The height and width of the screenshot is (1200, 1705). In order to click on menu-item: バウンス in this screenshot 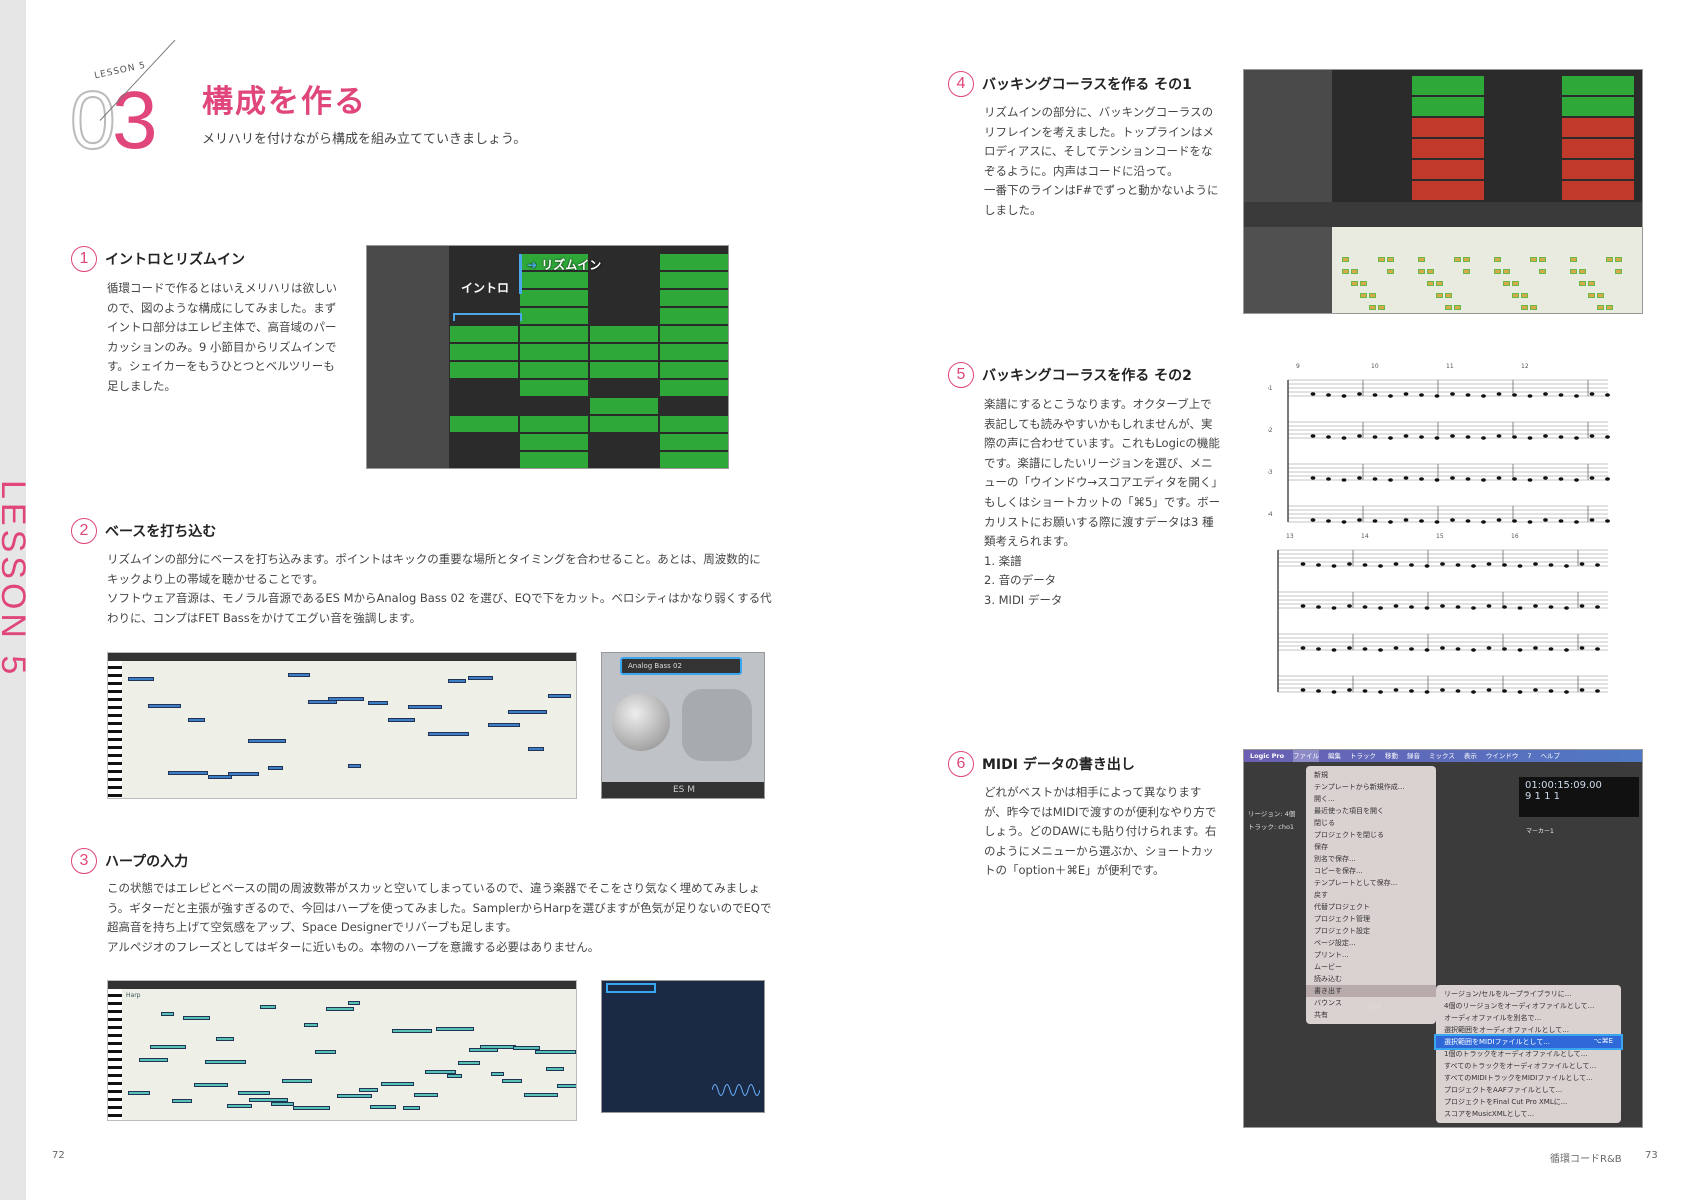, I will do `click(1328, 1003)`.